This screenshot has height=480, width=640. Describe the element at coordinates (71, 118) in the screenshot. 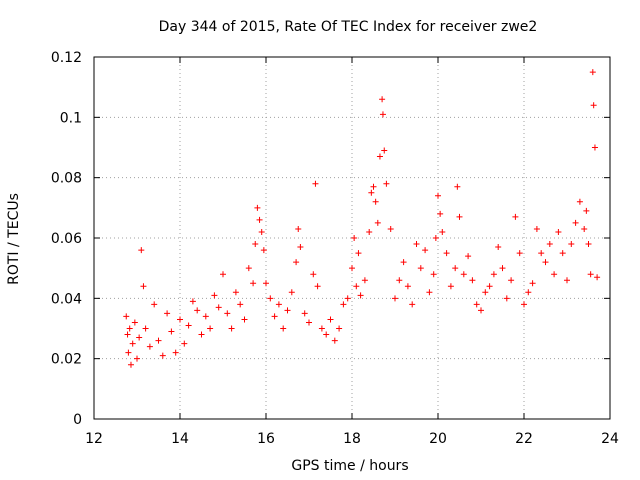

I see `y-tick-label: 0.1` at that location.